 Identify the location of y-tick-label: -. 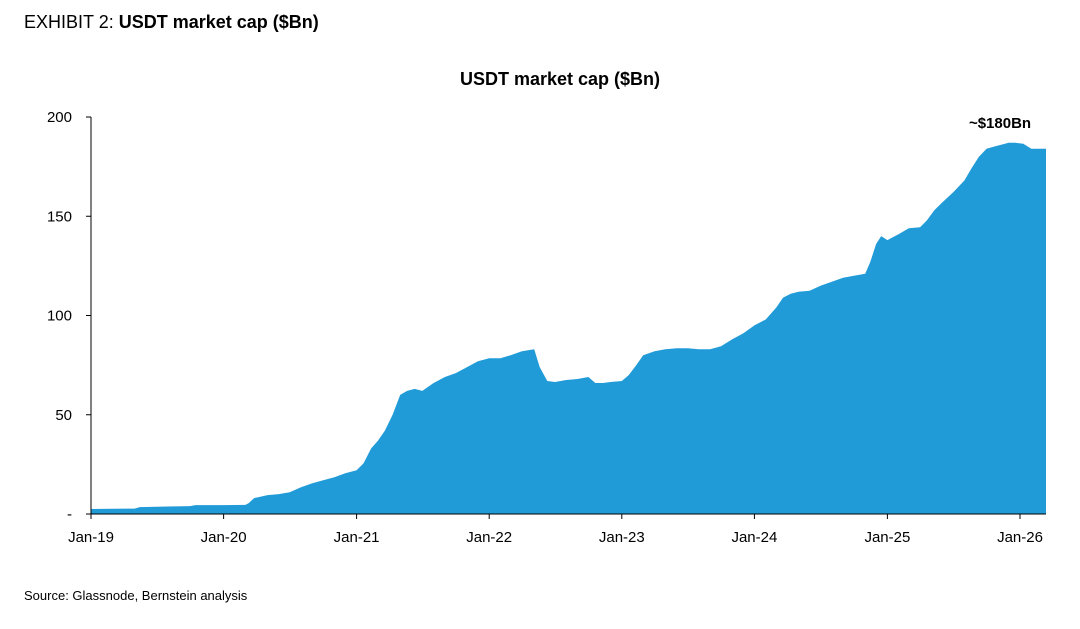
(69, 514).